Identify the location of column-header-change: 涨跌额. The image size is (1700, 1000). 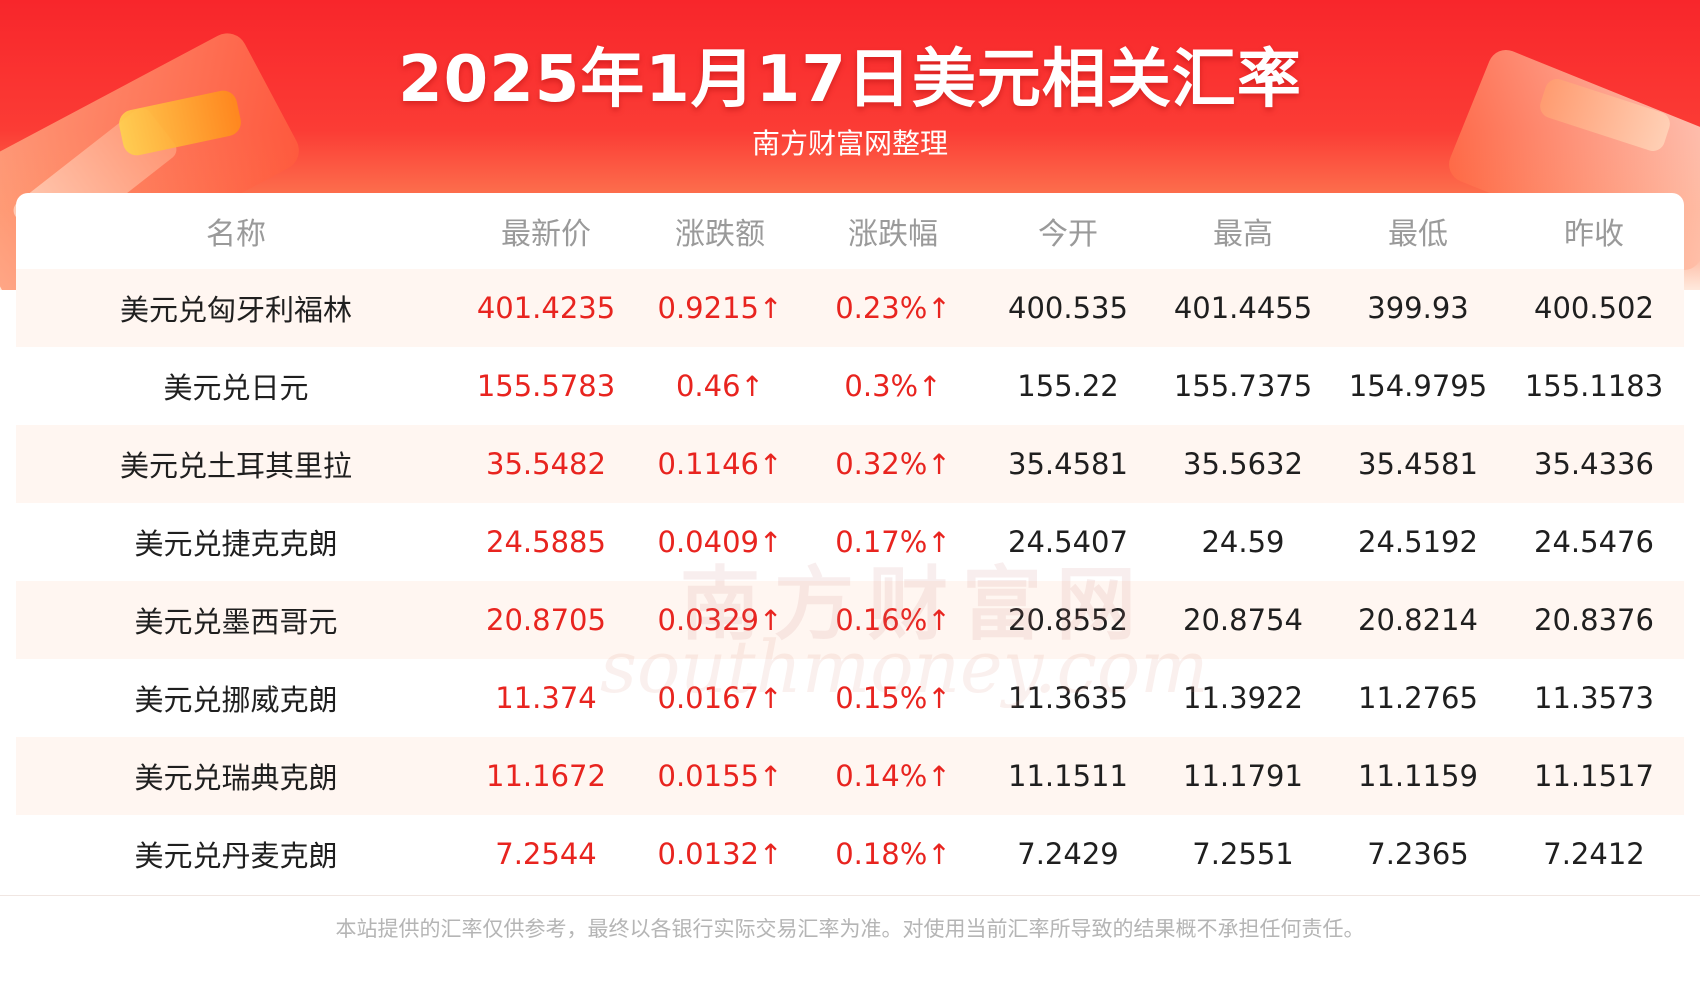
(720, 234).